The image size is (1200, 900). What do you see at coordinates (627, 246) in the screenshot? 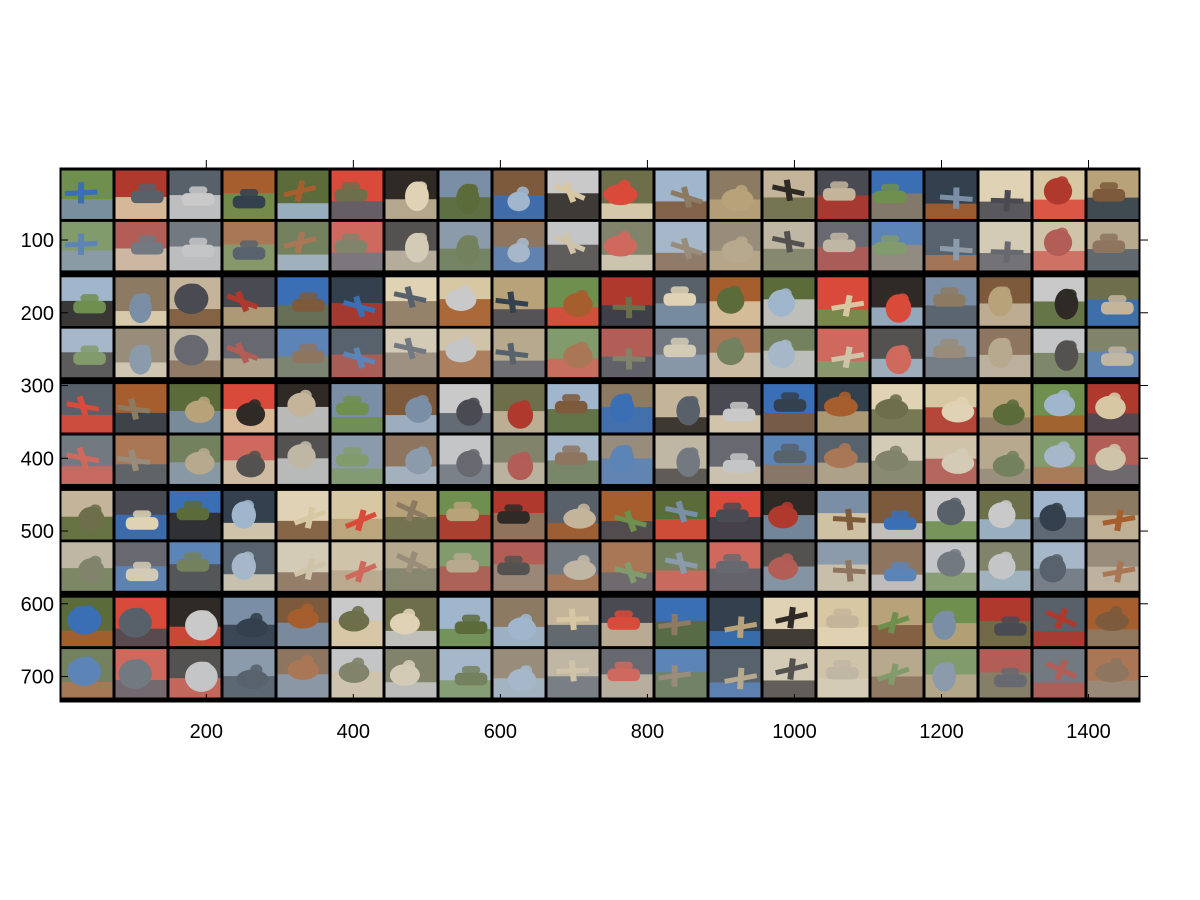
I see `reconstruction-tile-cat` at bounding box center [627, 246].